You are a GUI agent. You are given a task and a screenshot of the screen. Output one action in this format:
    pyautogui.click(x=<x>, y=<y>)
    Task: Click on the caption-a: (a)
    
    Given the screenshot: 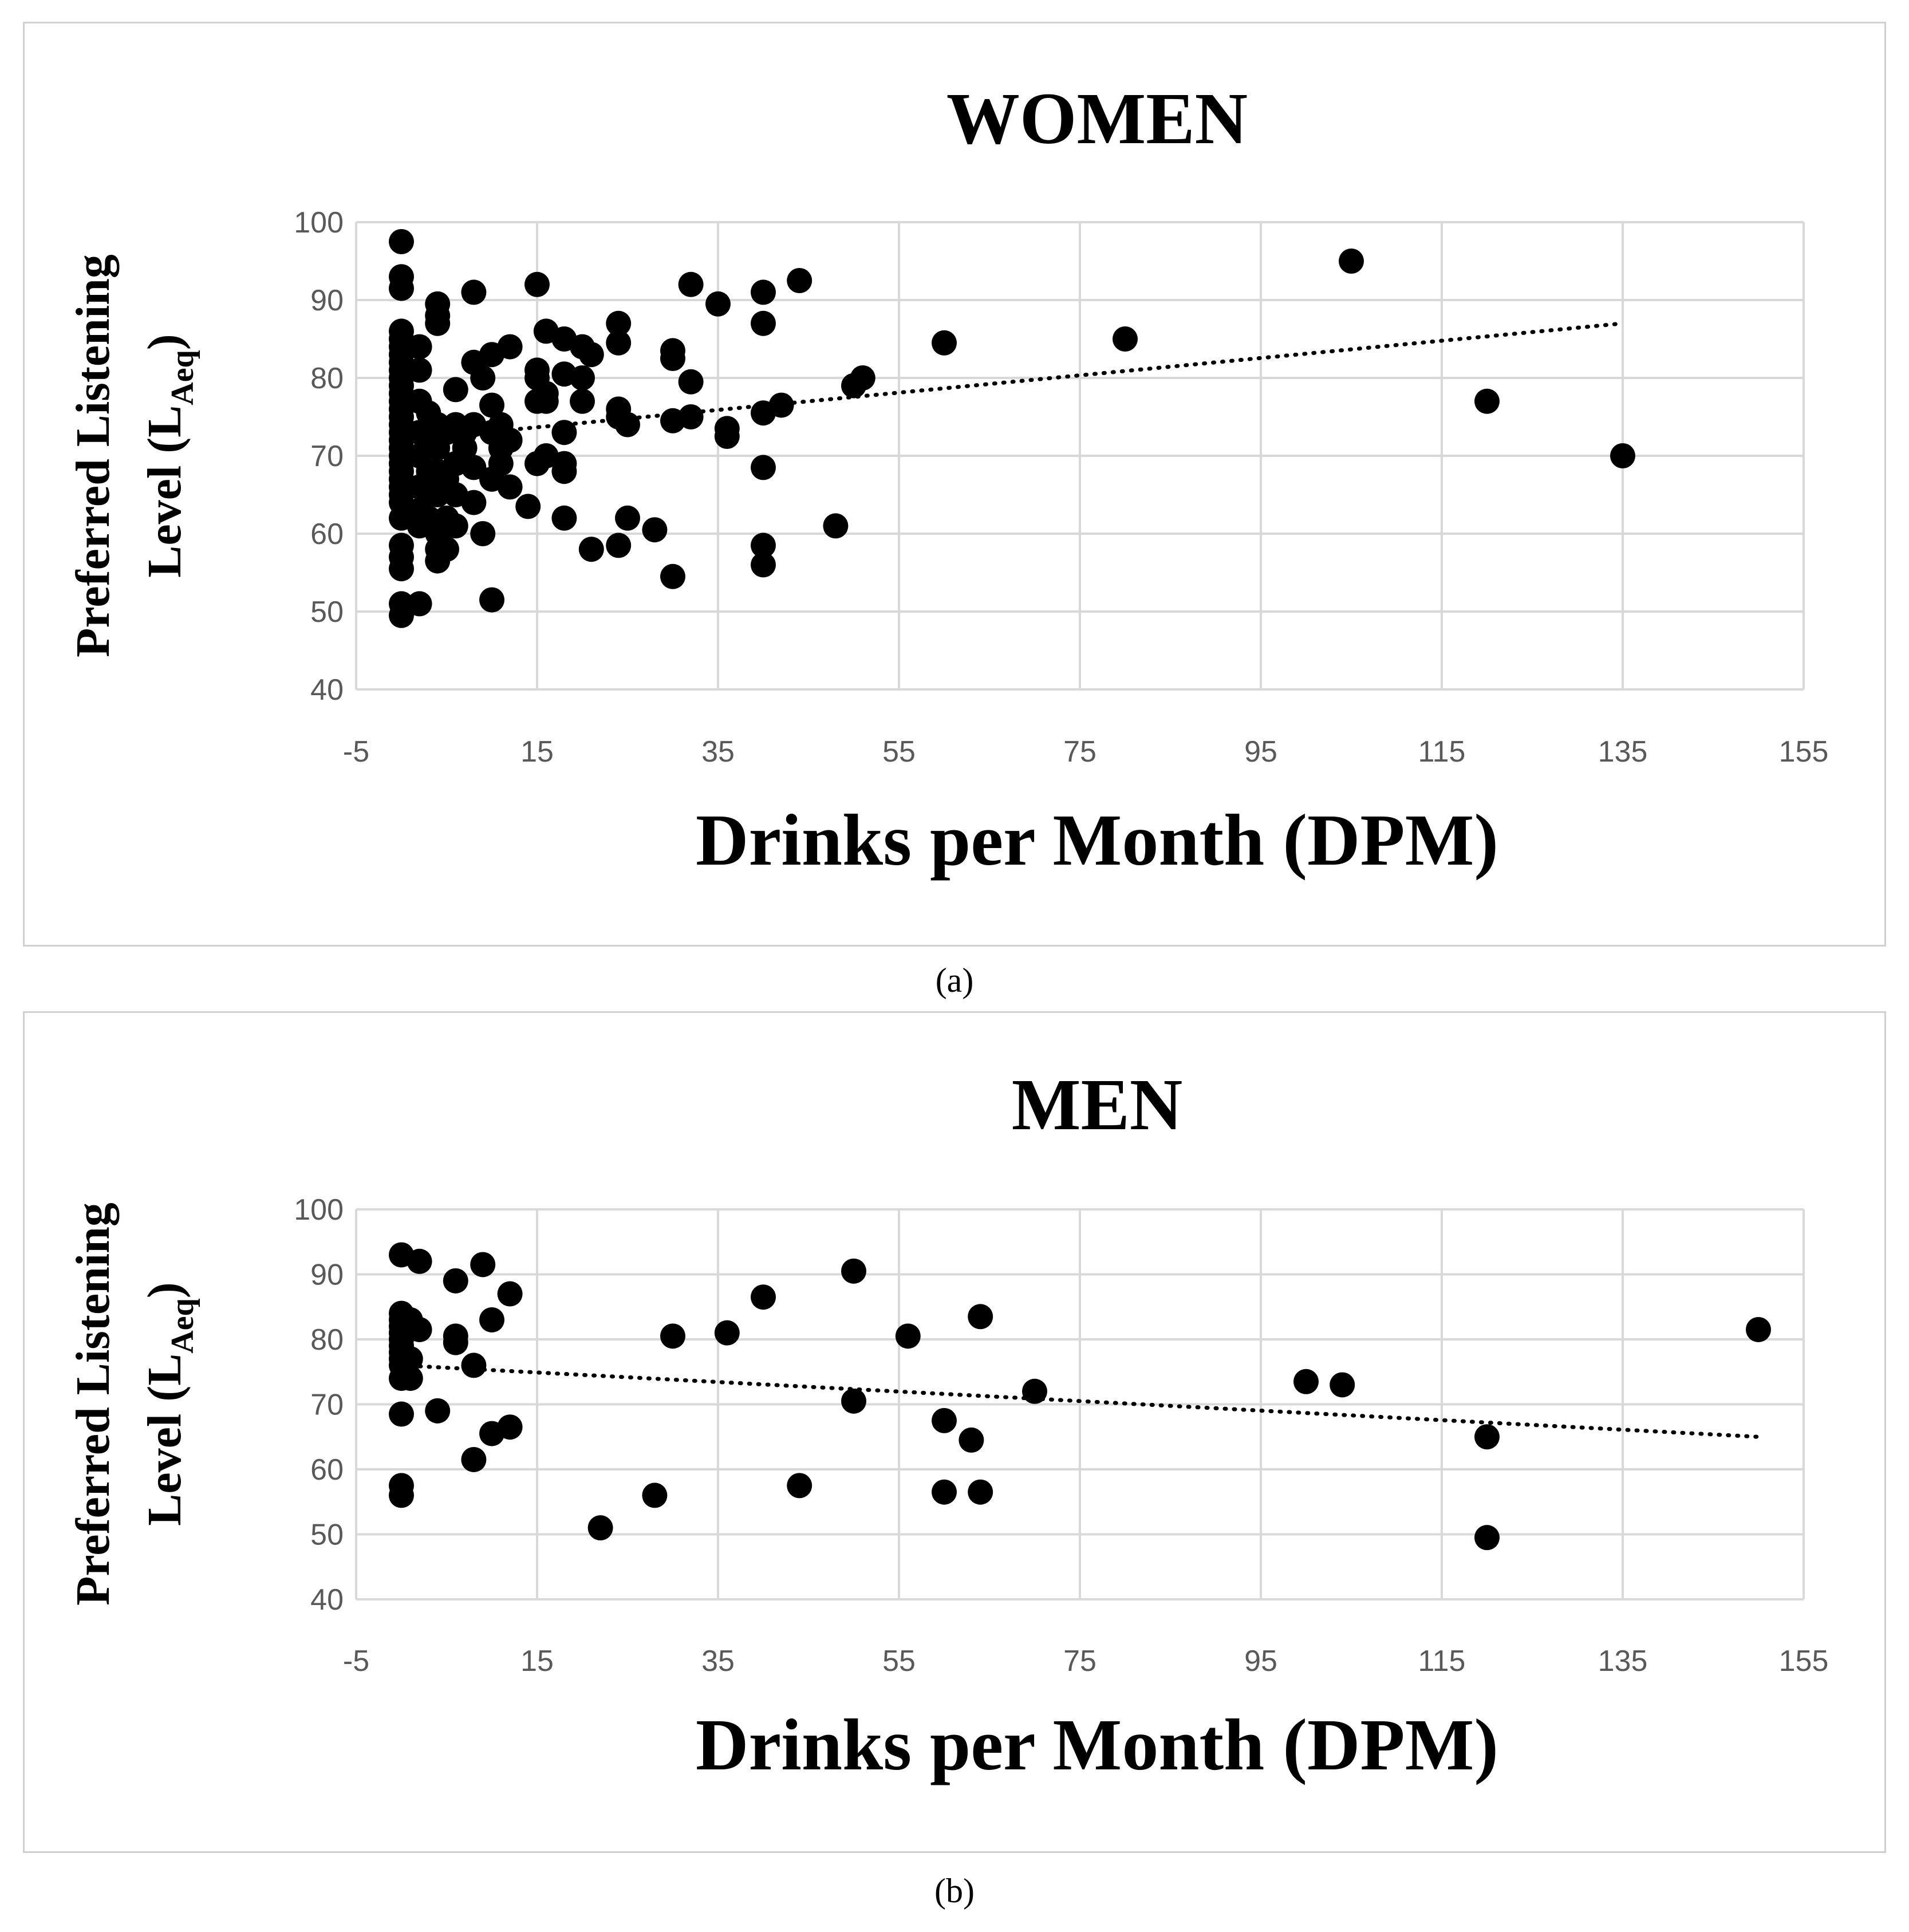 What is the action you would take?
    pyautogui.click(x=954, y=980)
    